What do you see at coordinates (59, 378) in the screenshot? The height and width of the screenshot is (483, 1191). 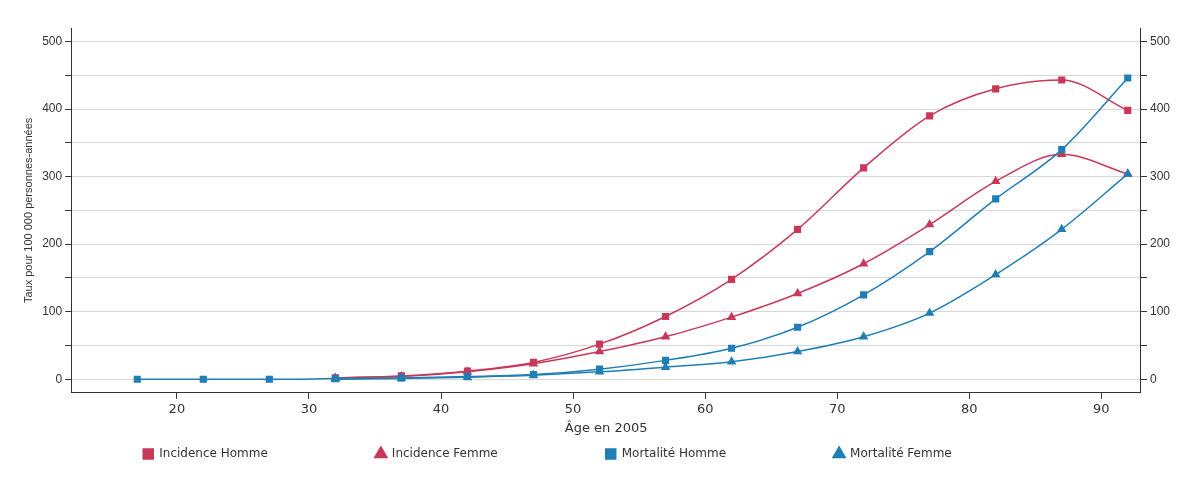 I see `y-tick-label: 0` at bounding box center [59, 378].